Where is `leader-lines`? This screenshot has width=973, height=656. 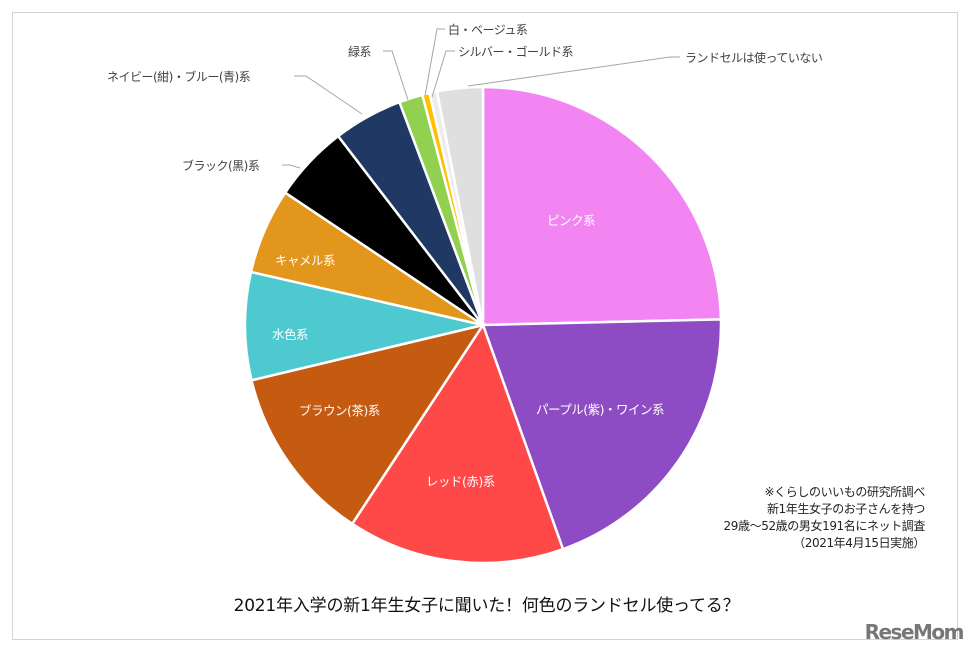 leader-lines is located at coordinates (481, 98).